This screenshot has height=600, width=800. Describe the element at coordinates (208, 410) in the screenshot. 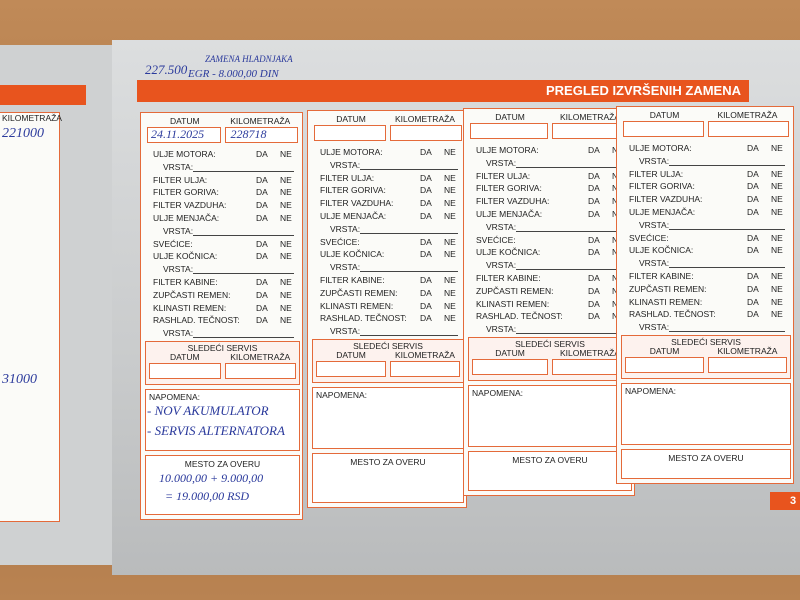

I see `note-line: - NOV AKUMULATOR` at that location.